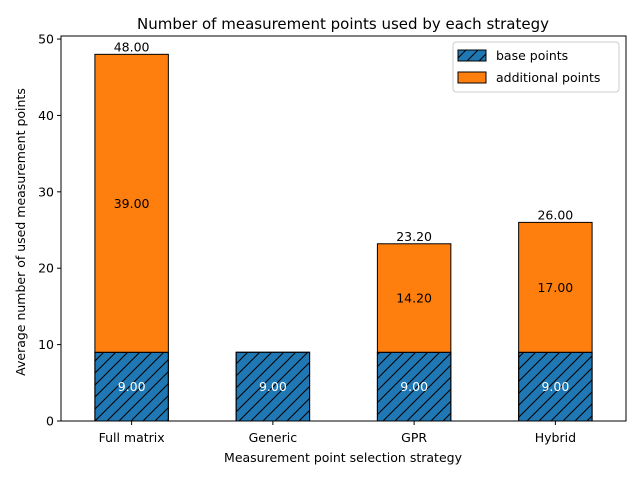 The width and height of the screenshot is (640, 480). I want to click on y-tick-label: 40, so click(46, 115).